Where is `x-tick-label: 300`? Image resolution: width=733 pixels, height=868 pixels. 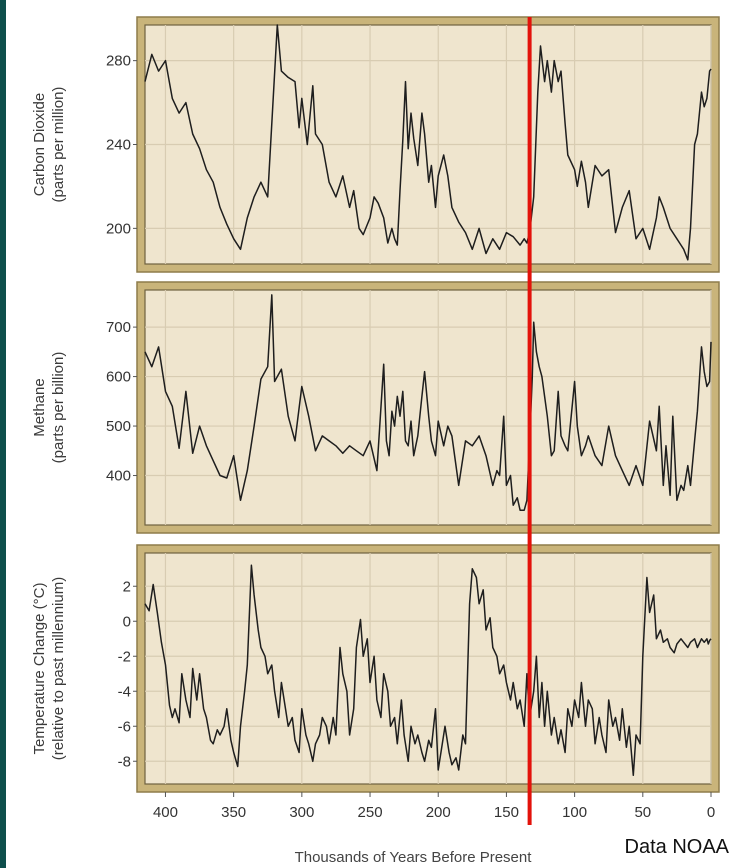 x-tick-label: 300 is located at coordinates (301, 812).